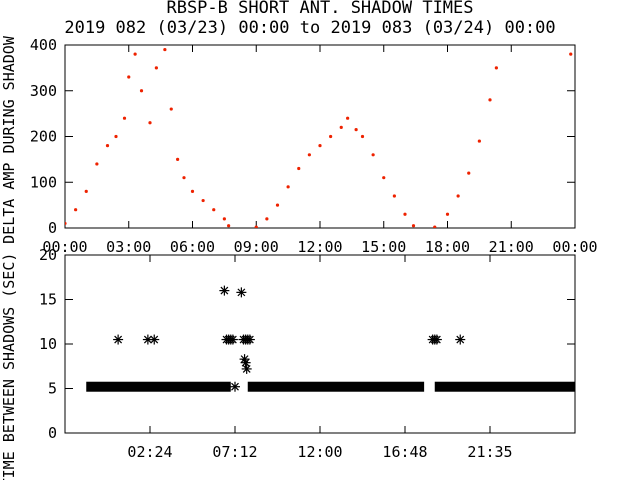  Describe the element at coordinates (319, 9) in the screenshot. I see `chart-title: RBSP-B SHORT ANT. SHADOW TIMES` at that location.